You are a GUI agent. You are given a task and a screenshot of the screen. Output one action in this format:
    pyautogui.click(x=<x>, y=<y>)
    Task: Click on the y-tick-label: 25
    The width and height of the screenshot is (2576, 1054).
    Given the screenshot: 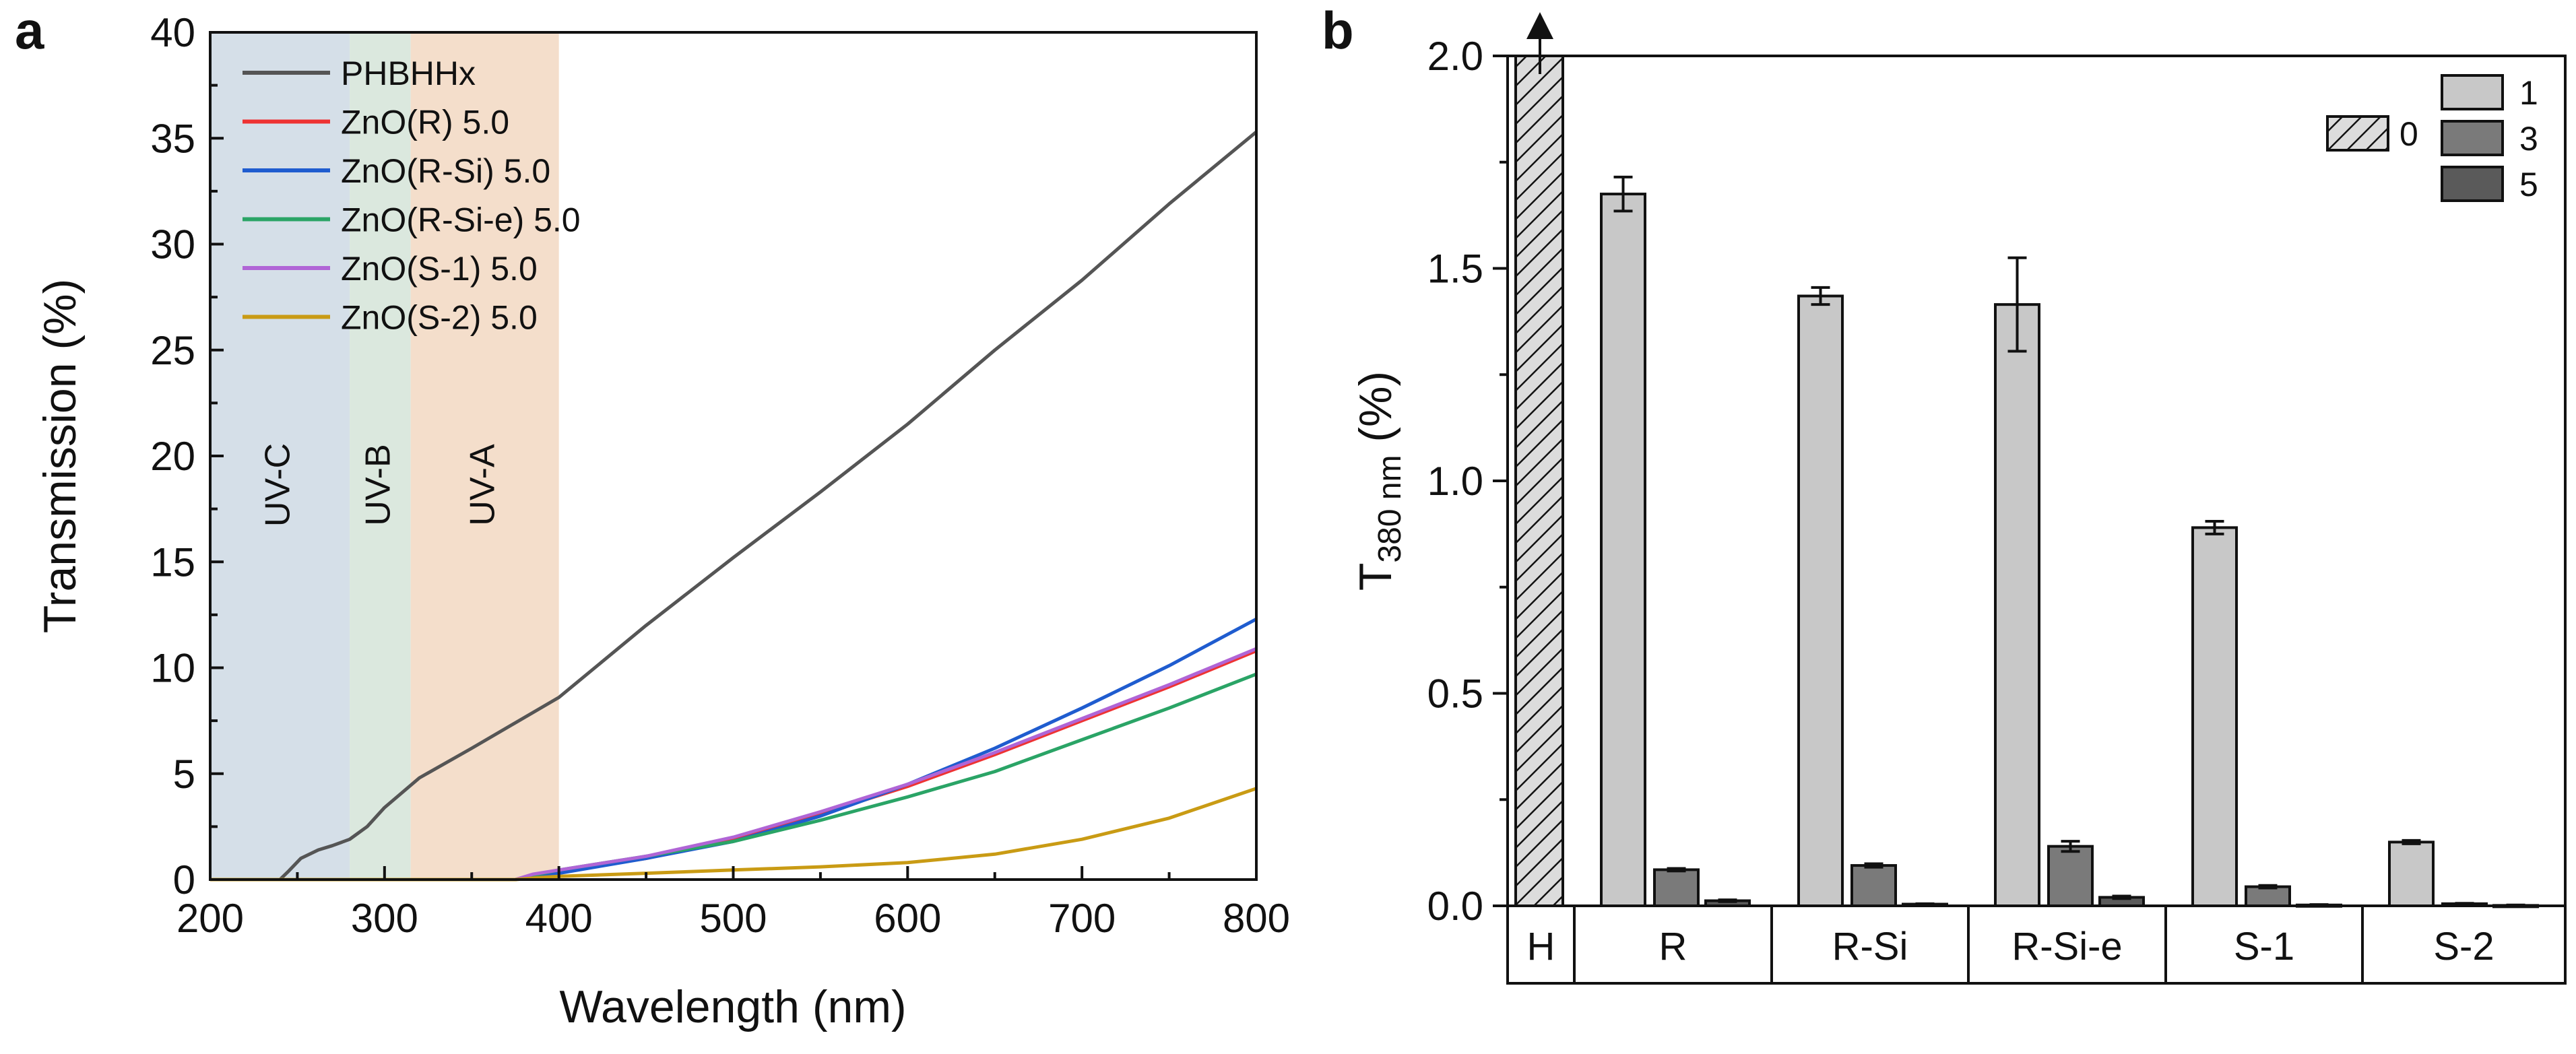 What is the action you would take?
    pyautogui.click(x=172, y=351)
    